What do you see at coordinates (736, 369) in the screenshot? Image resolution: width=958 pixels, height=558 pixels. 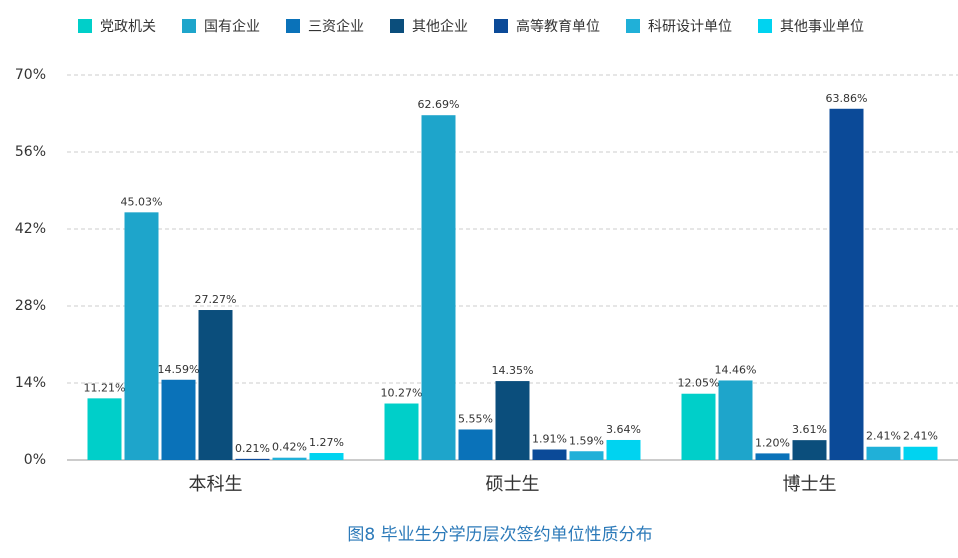 I see `value-label: 14.46%` at bounding box center [736, 369].